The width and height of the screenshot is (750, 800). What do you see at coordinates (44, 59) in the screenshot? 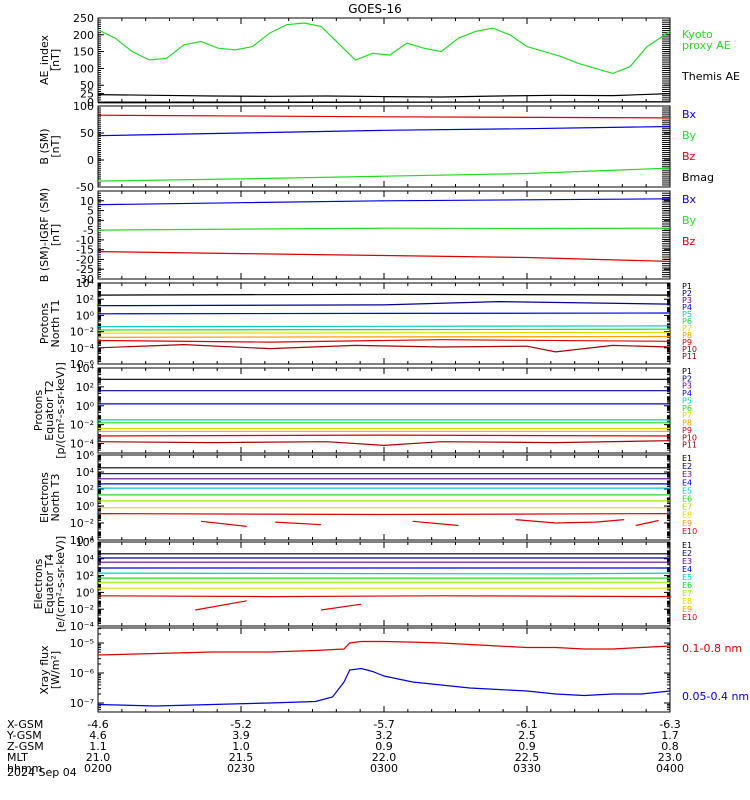
I see `y-axis-label: AE_index` at bounding box center [44, 59].